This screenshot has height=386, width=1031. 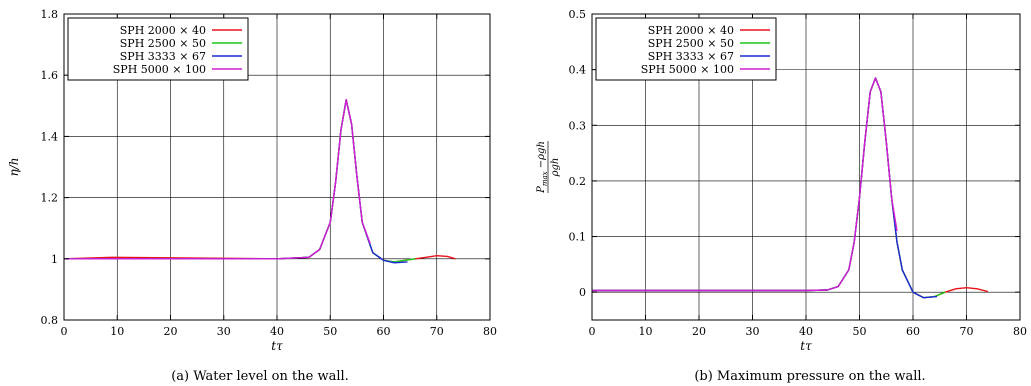 I want to click on y-tick-label: 1.6, so click(x=50, y=75).